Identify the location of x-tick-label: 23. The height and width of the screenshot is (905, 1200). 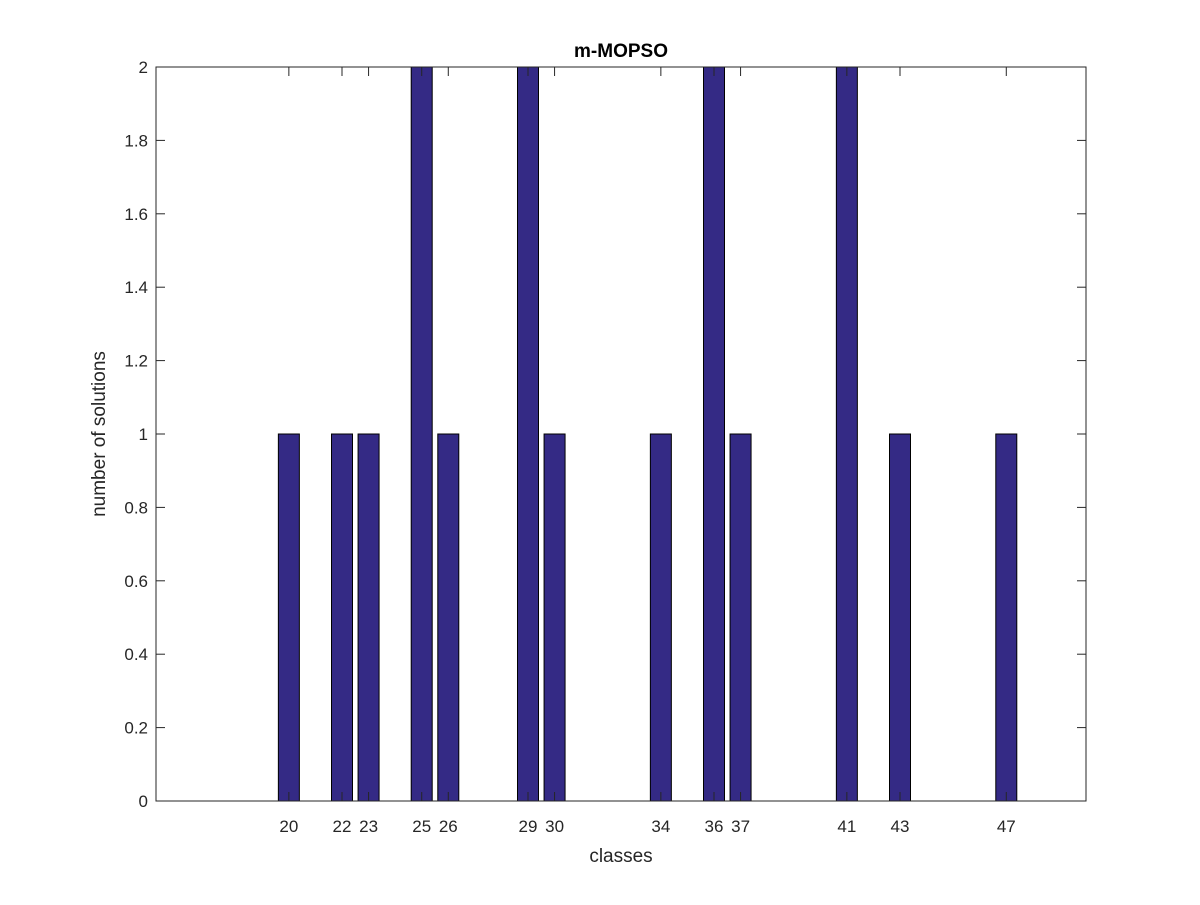
(368, 826).